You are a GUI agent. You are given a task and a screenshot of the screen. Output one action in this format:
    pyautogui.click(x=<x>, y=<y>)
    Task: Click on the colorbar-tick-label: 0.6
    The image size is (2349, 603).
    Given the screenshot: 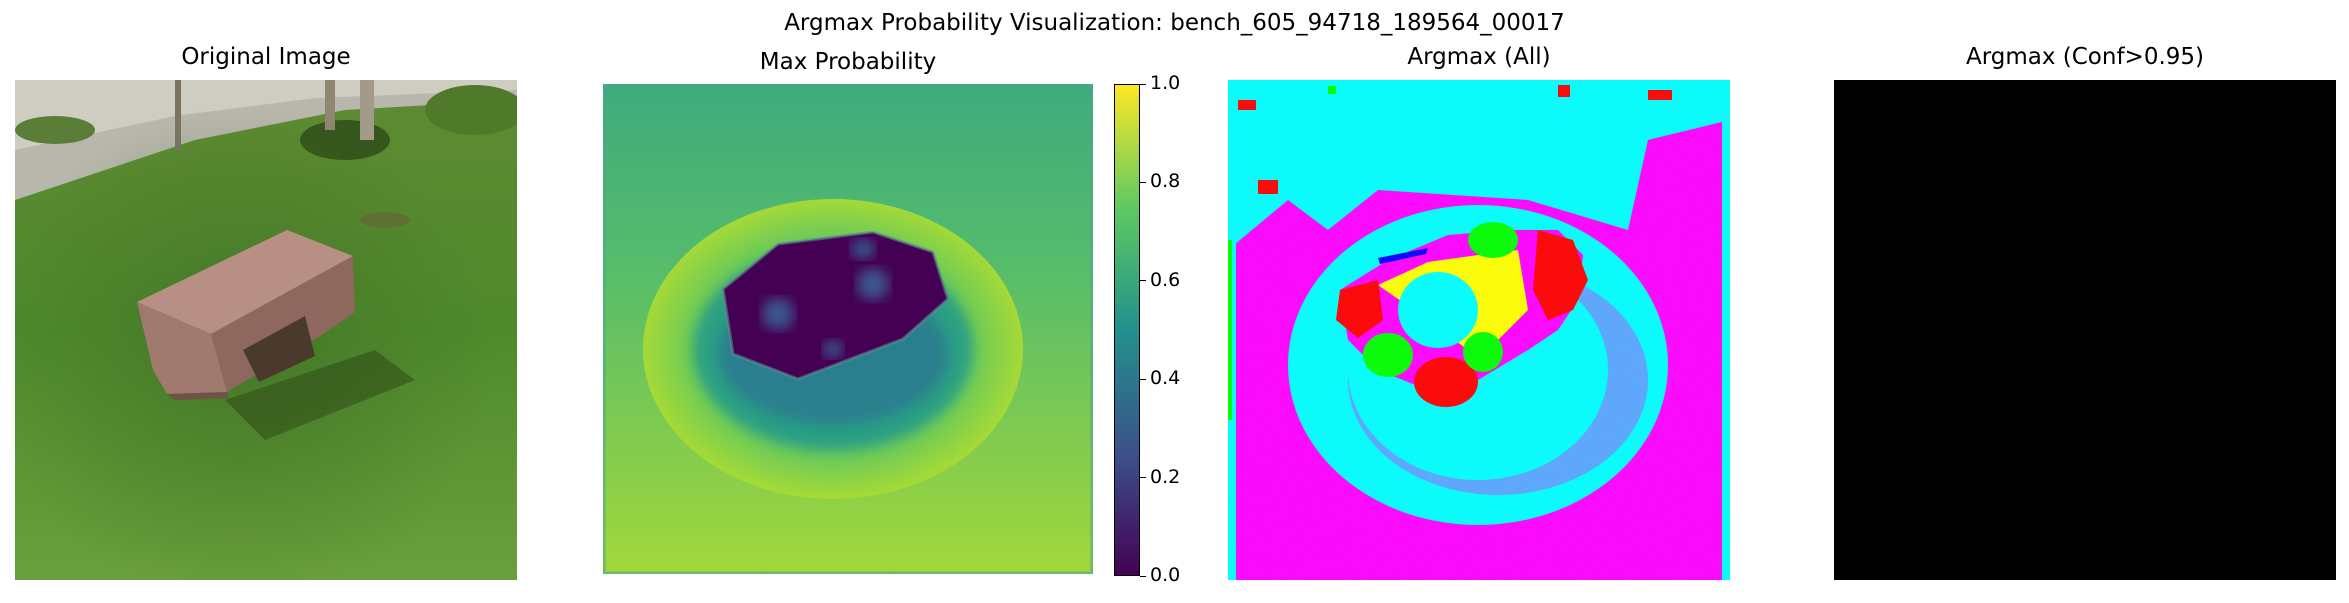 What is the action you would take?
    pyautogui.click(x=1165, y=279)
    